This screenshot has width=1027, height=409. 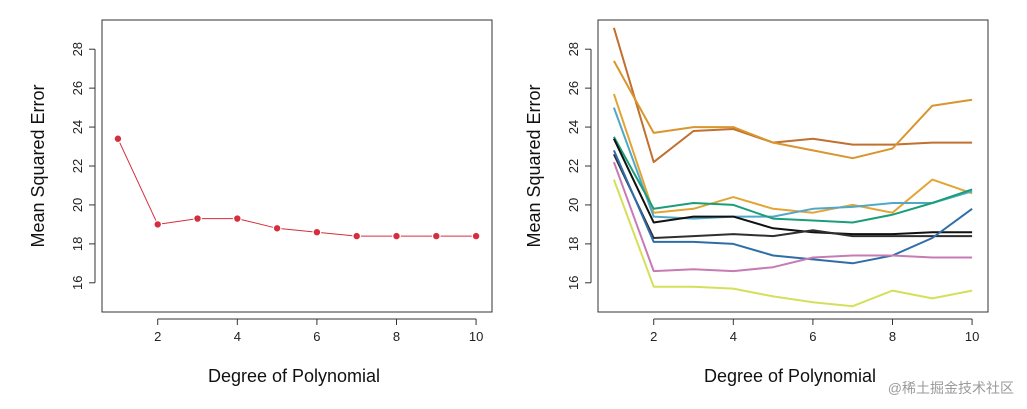 I want to click on left-y-tick-label: 28, so click(x=77, y=49).